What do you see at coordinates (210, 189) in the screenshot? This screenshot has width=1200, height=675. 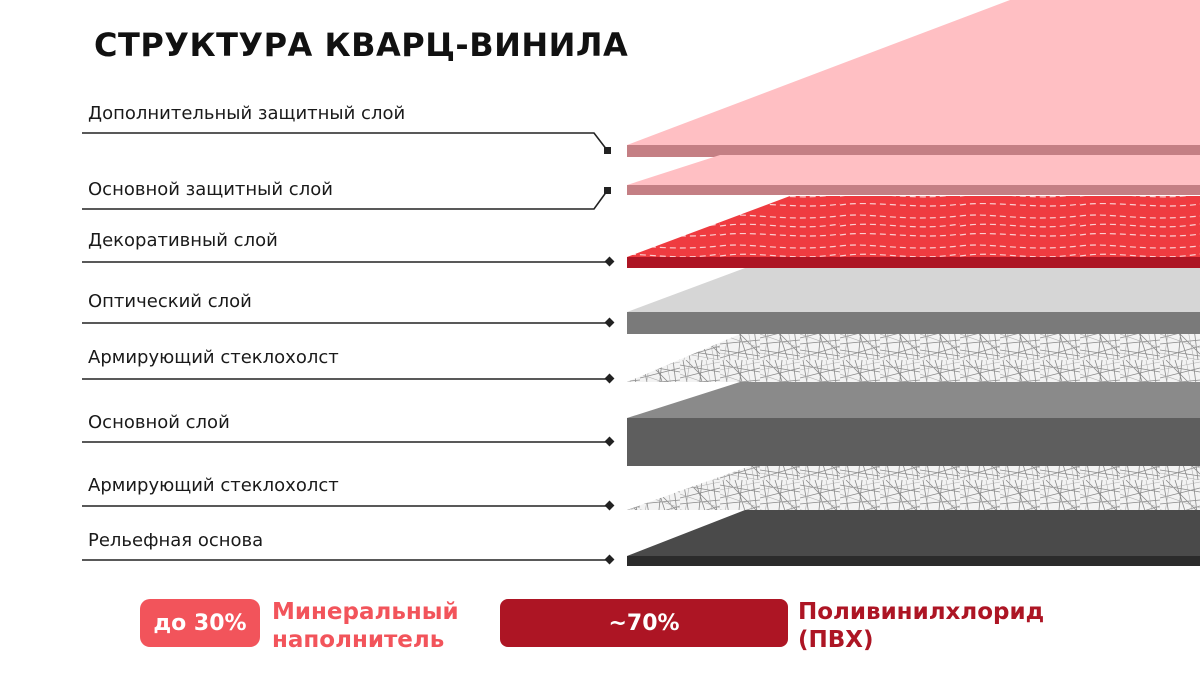 I see `label-main-protective-layer: Основной защитный слой` at bounding box center [210, 189].